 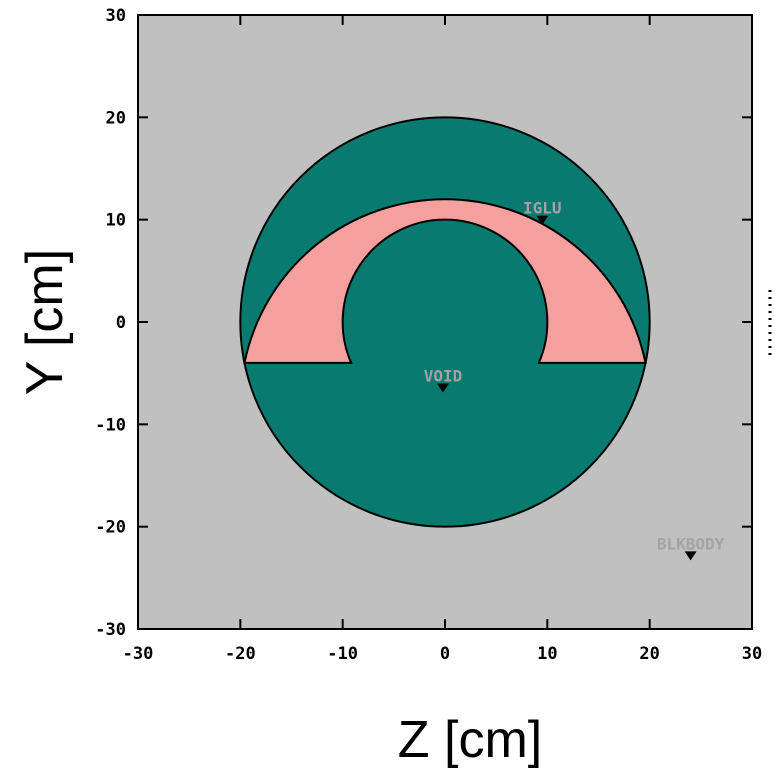 What do you see at coordinates (45, 322) in the screenshot?
I see `y-axis-title: Y [cm]` at bounding box center [45, 322].